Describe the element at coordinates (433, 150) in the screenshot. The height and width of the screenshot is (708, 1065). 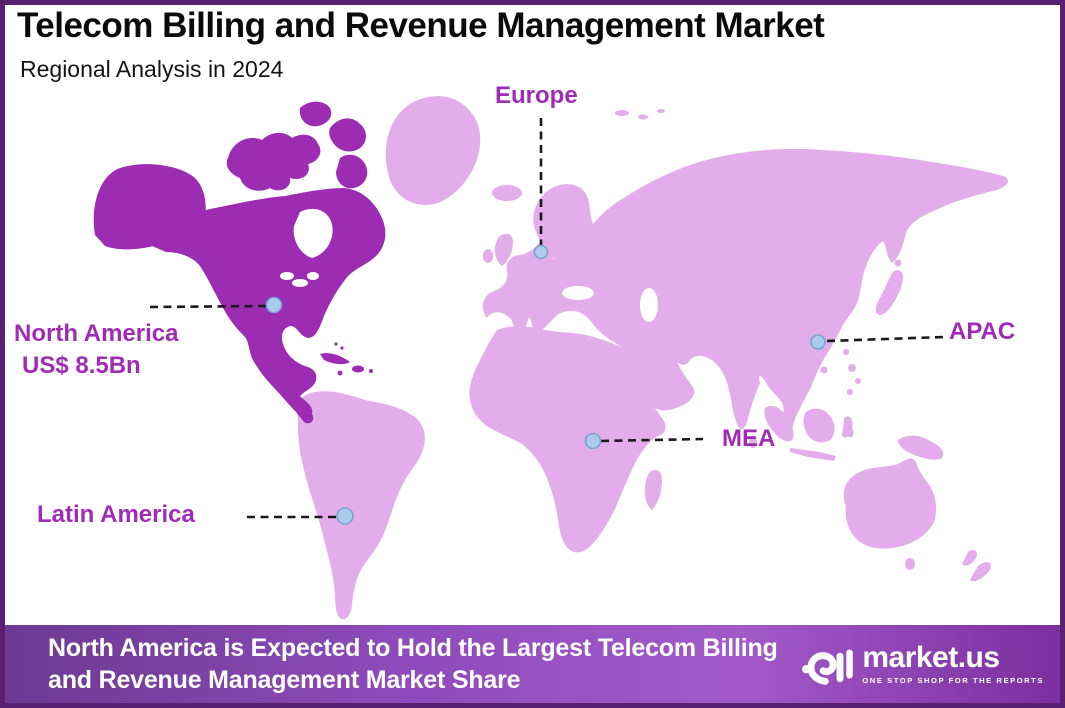
I see `greenland-shape` at that location.